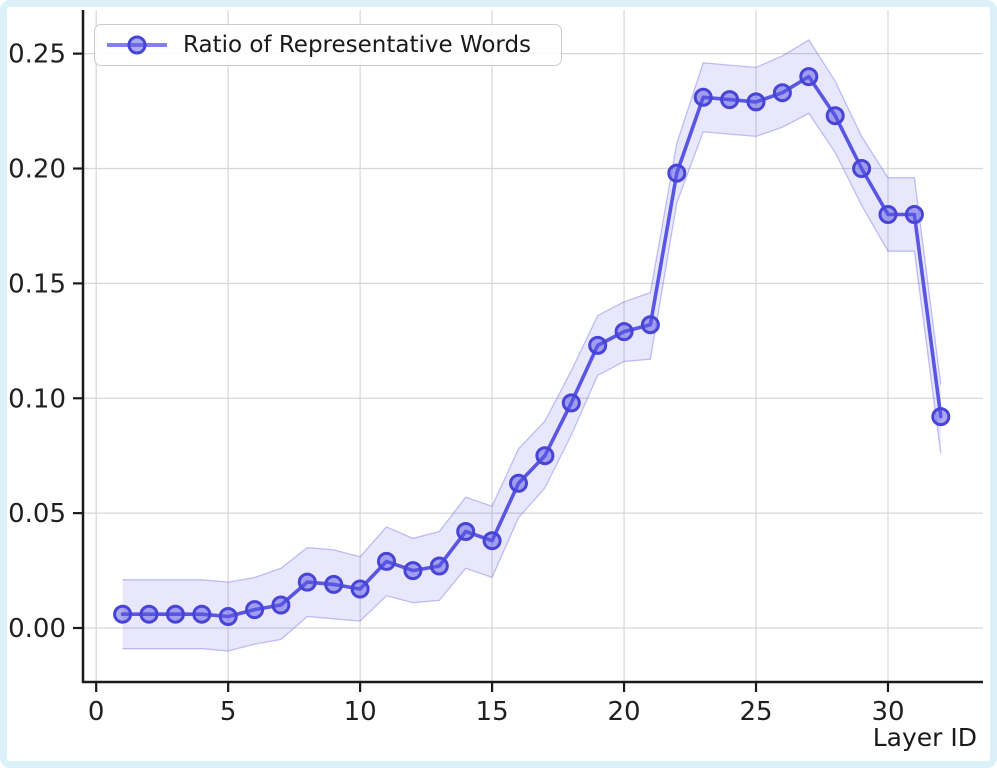 The image size is (997, 768). Describe the element at coordinates (360, 712) in the screenshot. I see `x-tick-label: 10` at that location.